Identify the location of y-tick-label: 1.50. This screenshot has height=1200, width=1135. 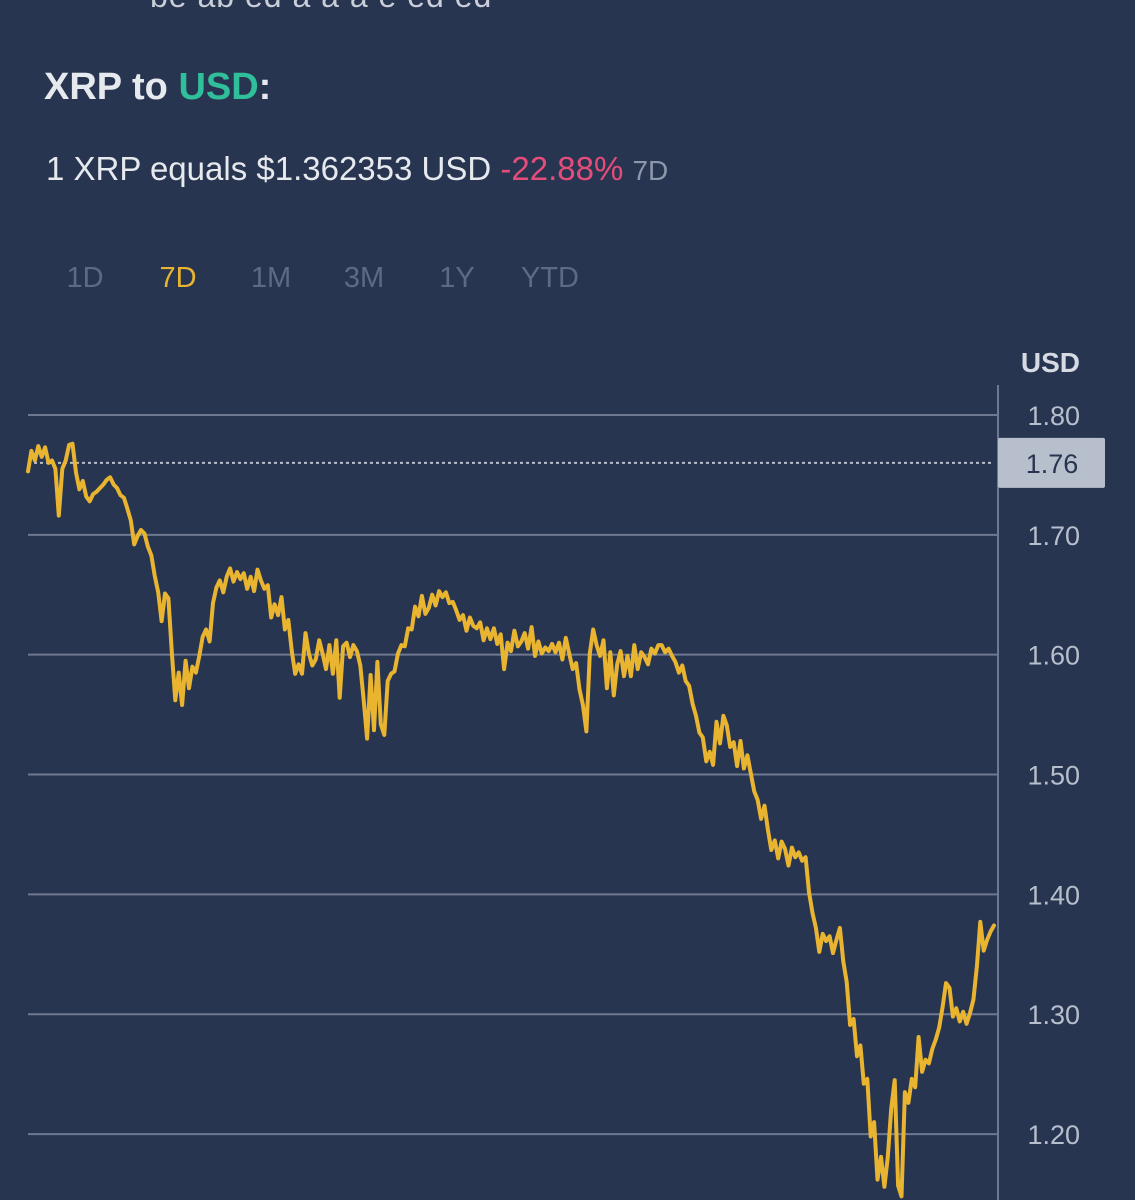
(1053, 776).